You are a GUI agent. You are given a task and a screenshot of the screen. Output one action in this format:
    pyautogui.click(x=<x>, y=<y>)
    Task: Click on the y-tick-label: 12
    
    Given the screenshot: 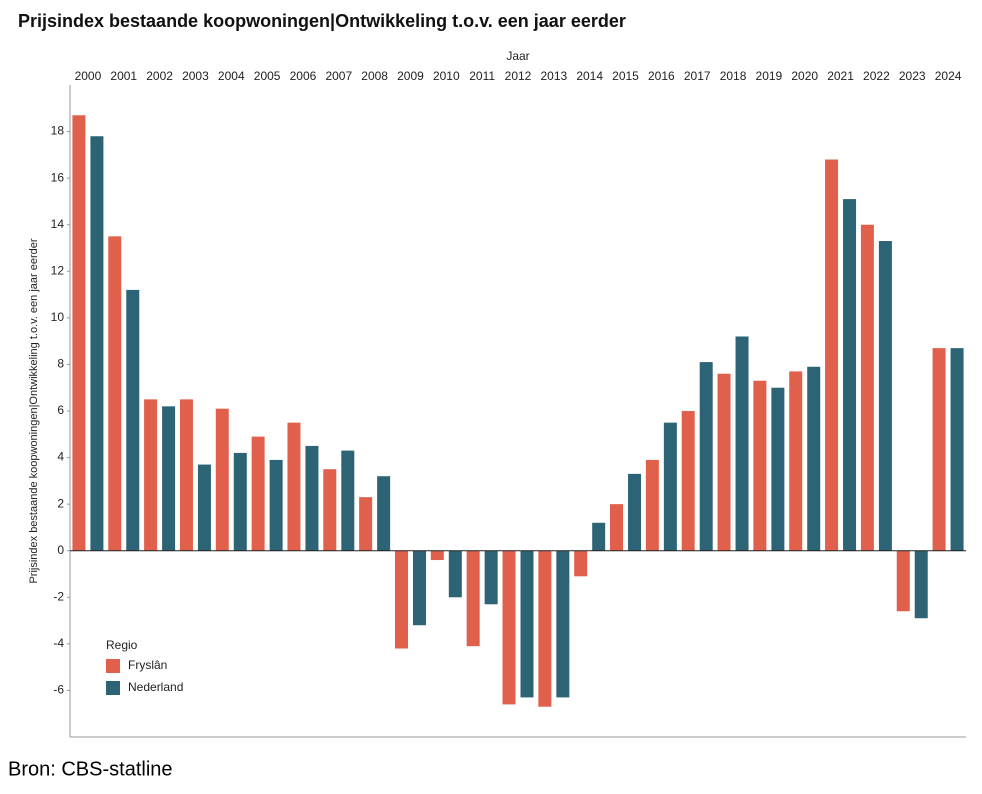 What is the action you would take?
    pyautogui.click(x=58, y=270)
    